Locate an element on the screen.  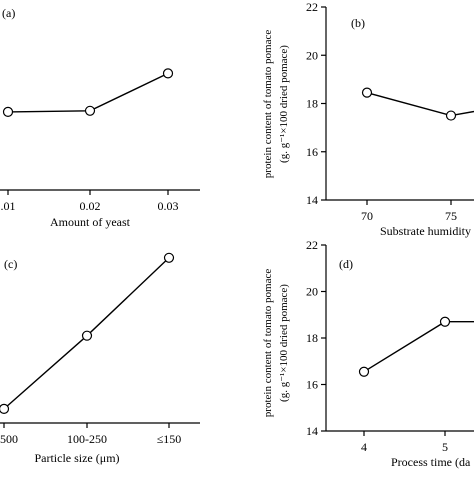
panel-b-ylabel-line1: protein content of tomato pomace is located at coordinates (268, 104).